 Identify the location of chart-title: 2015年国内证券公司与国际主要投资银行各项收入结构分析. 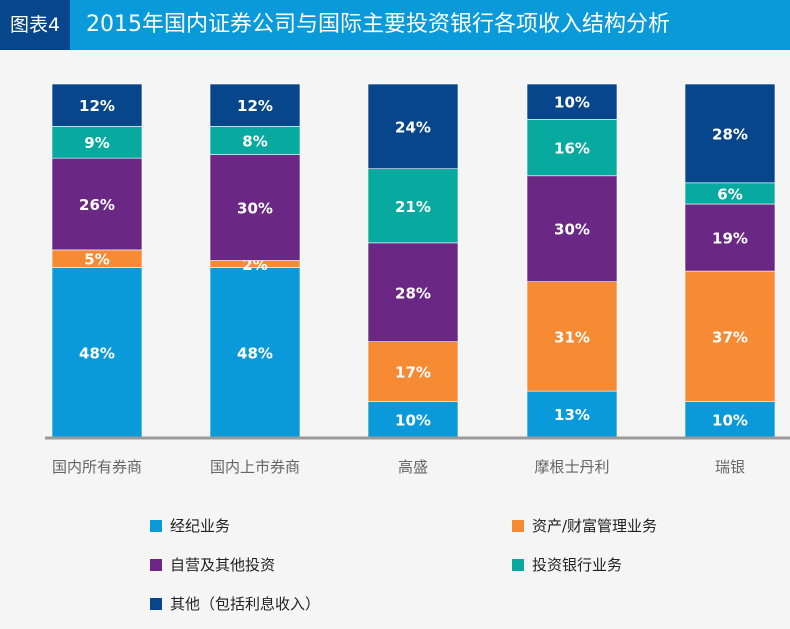
(378, 24).